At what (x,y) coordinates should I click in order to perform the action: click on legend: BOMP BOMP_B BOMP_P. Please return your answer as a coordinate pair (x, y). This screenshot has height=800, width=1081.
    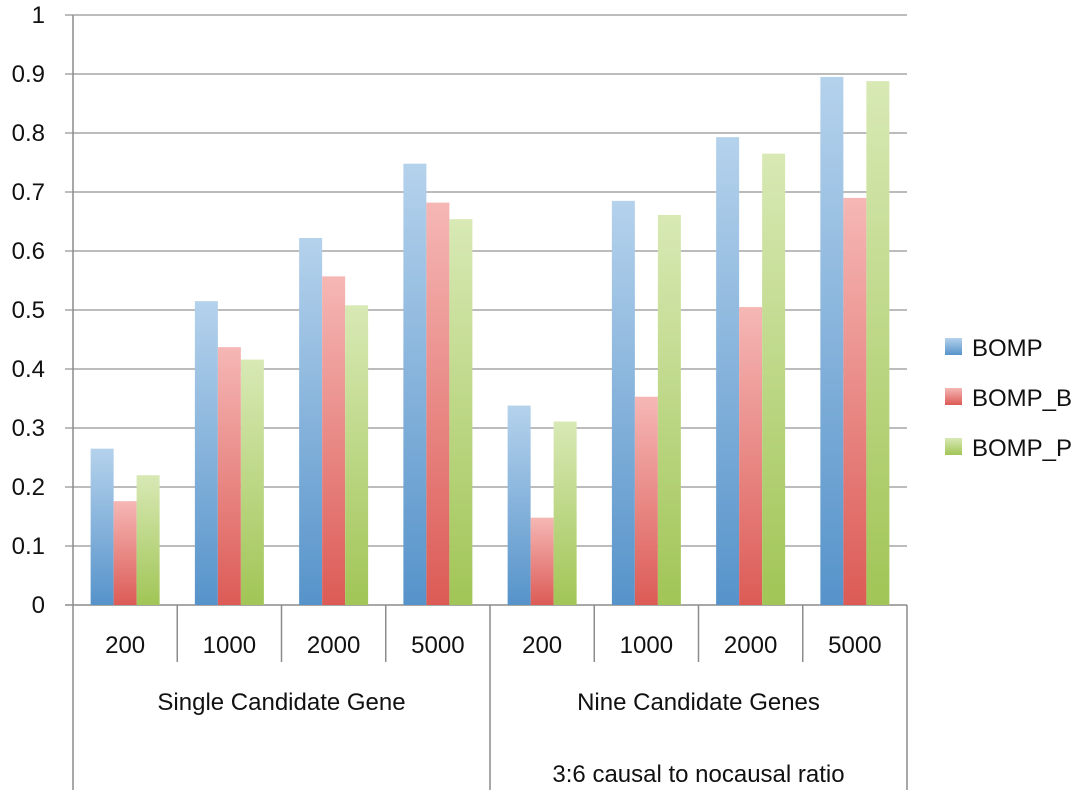
    Looking at the image, I should click on (1008, 398).